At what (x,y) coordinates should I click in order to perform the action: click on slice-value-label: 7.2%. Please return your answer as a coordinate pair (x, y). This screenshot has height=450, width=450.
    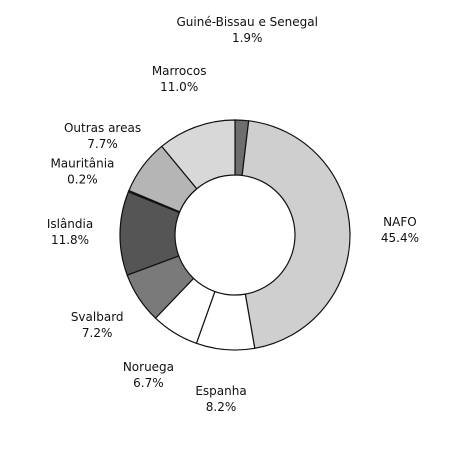
    Looking at the image, I should click on (97, 333).